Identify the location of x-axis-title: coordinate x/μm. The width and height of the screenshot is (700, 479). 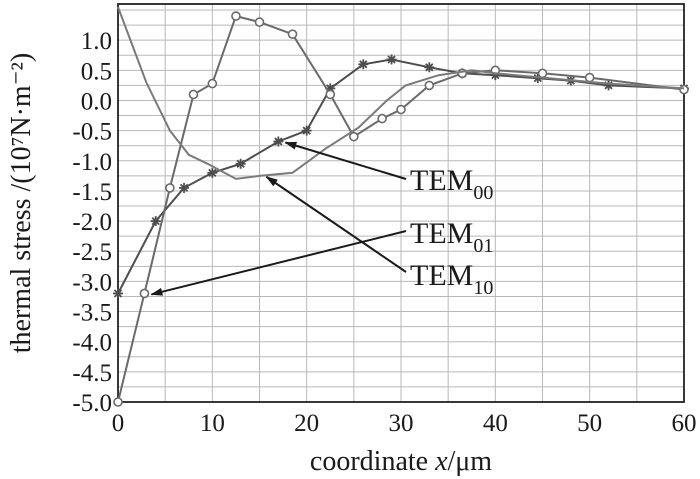
(401, 461).